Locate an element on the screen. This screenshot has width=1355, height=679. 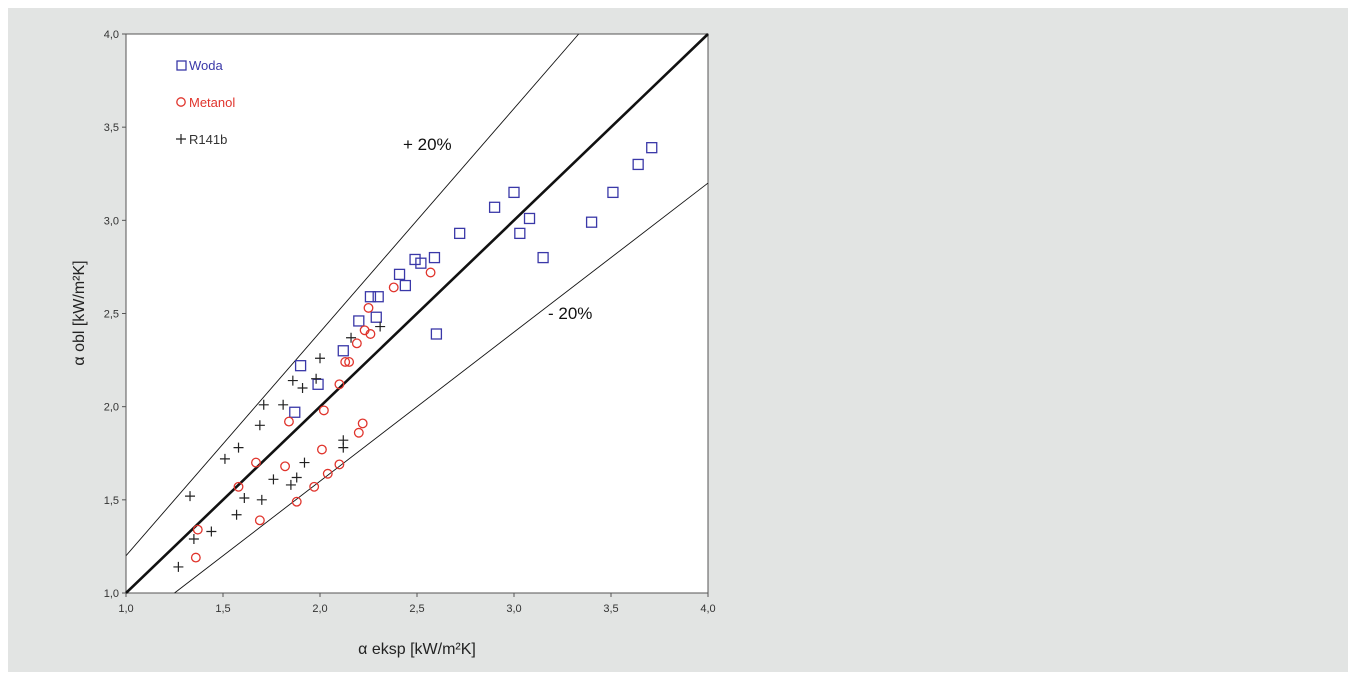
legend-metanol-label: Metanol is located at coordinates (212, 102).